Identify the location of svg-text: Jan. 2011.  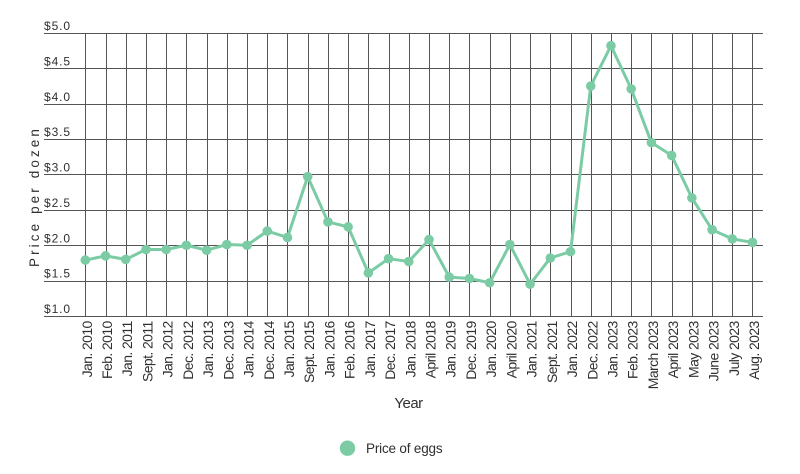
(127, 348).